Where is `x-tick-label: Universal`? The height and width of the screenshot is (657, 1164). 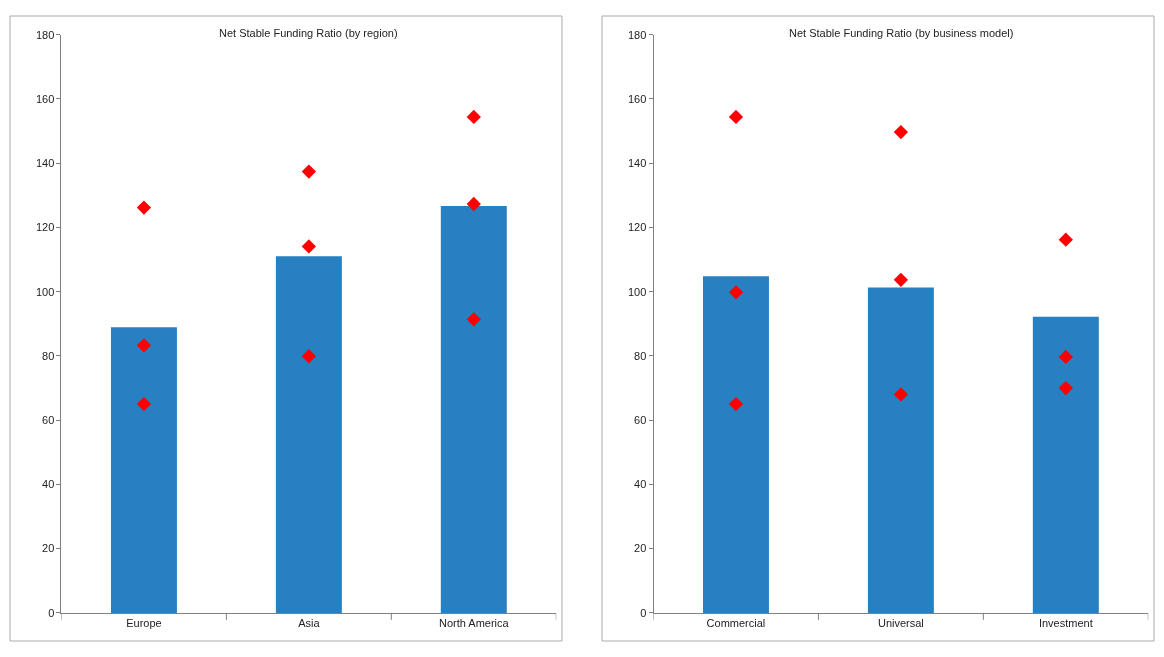
x-tick-label: Universal is located at coordinates (900, 623).